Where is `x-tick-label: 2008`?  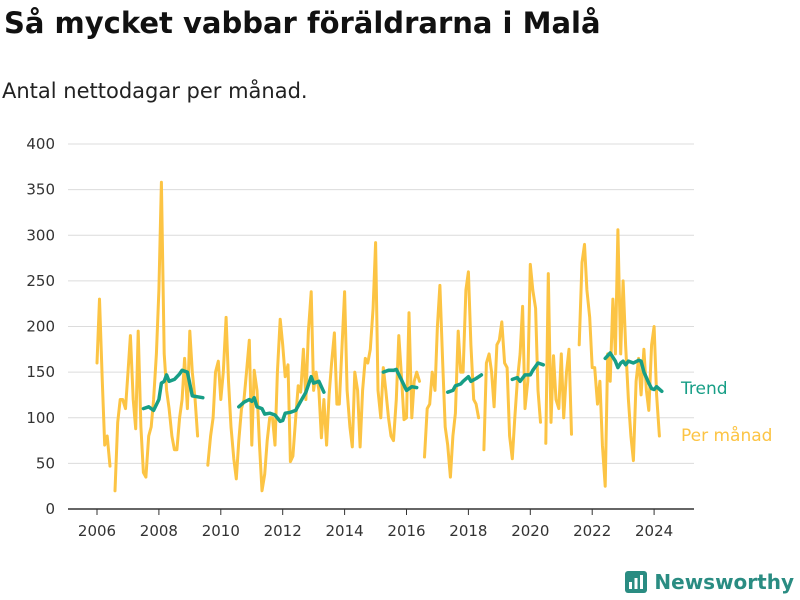
x-tick-label: 2008 is located at coordinates (159, 531).